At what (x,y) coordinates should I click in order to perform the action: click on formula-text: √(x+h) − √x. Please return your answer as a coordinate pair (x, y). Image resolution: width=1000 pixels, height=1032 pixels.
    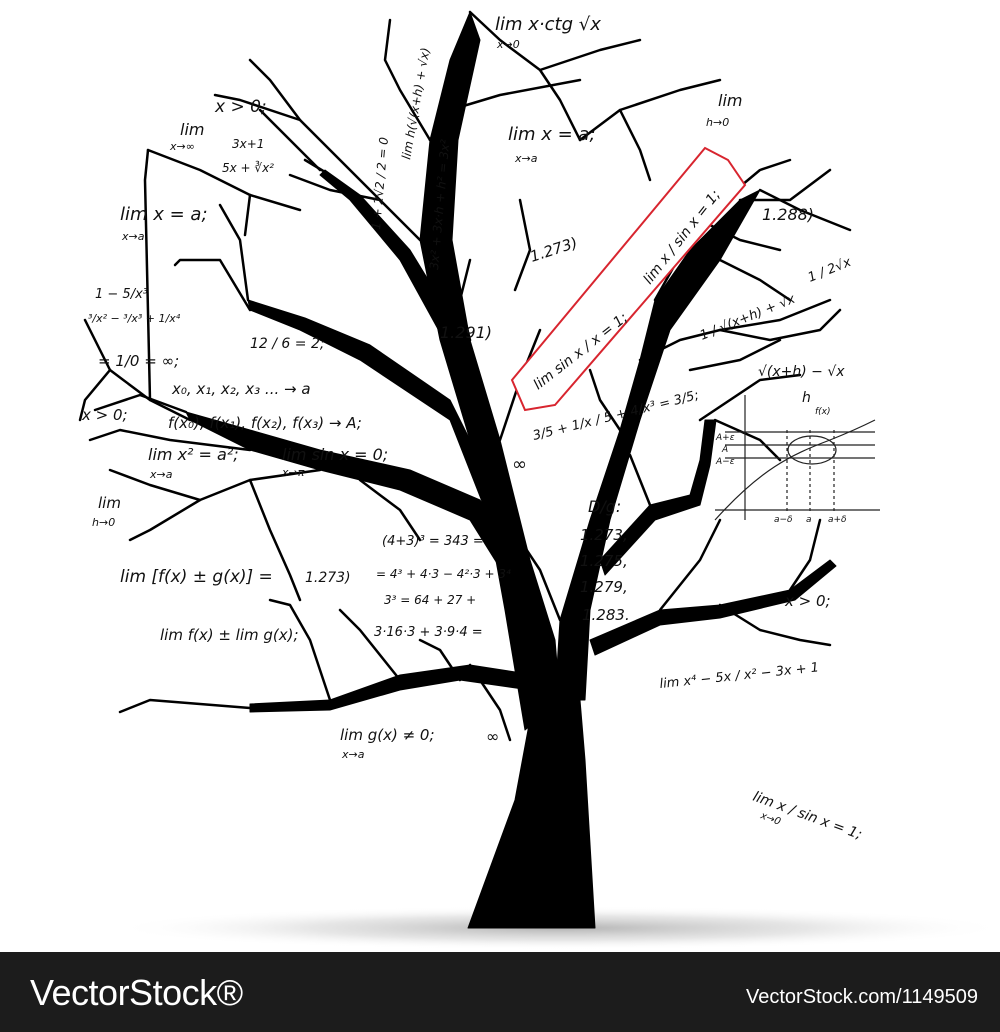
    Looking at the image, I should click on (801, 372).